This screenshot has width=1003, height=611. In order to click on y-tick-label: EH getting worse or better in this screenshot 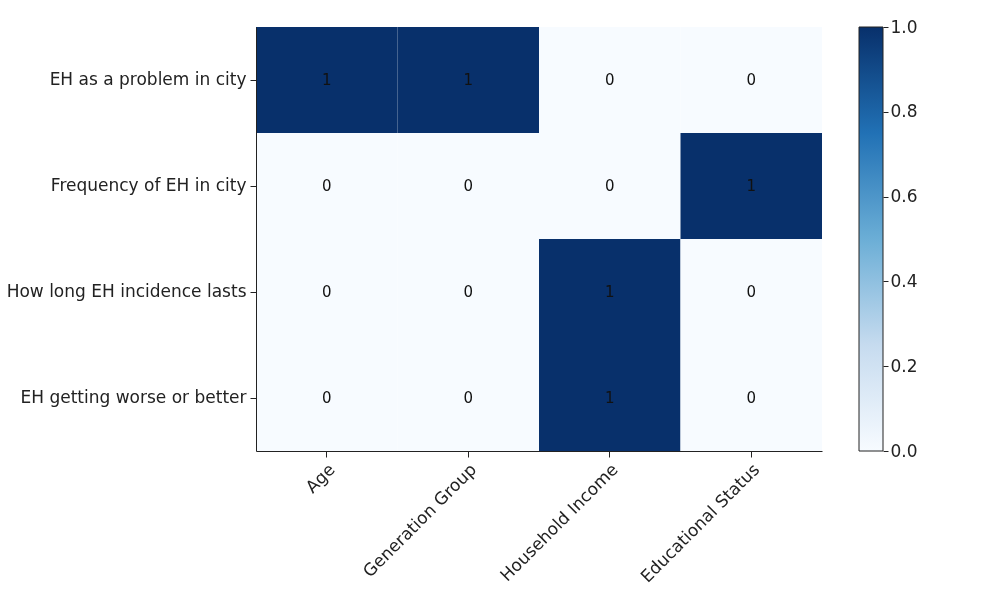, I will do `click(133, 397)`.